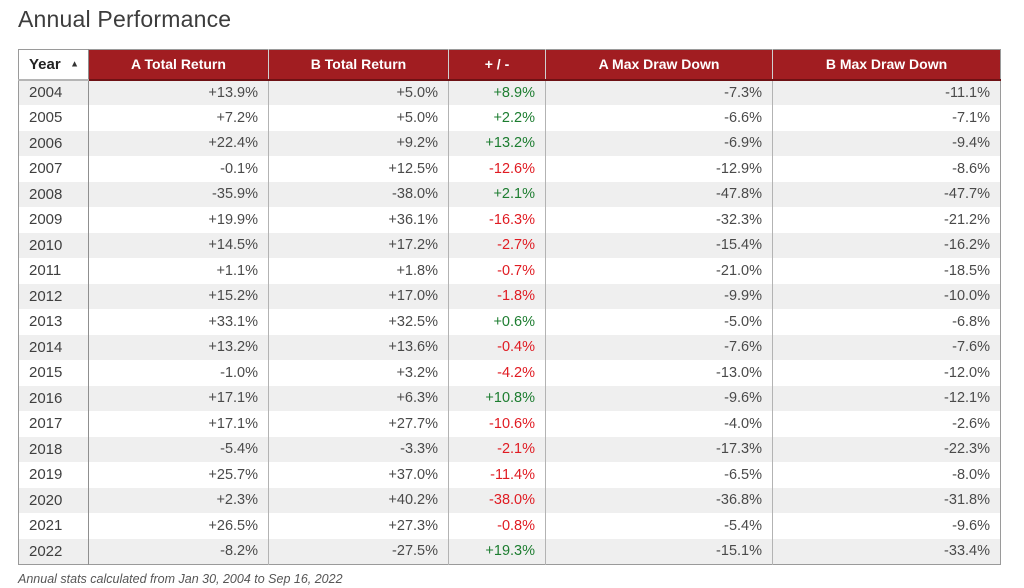  Describe the element at coordinates (659, 424) in the screenshot. I see `a-max-drawdown-cell: -4.0%` at that location.